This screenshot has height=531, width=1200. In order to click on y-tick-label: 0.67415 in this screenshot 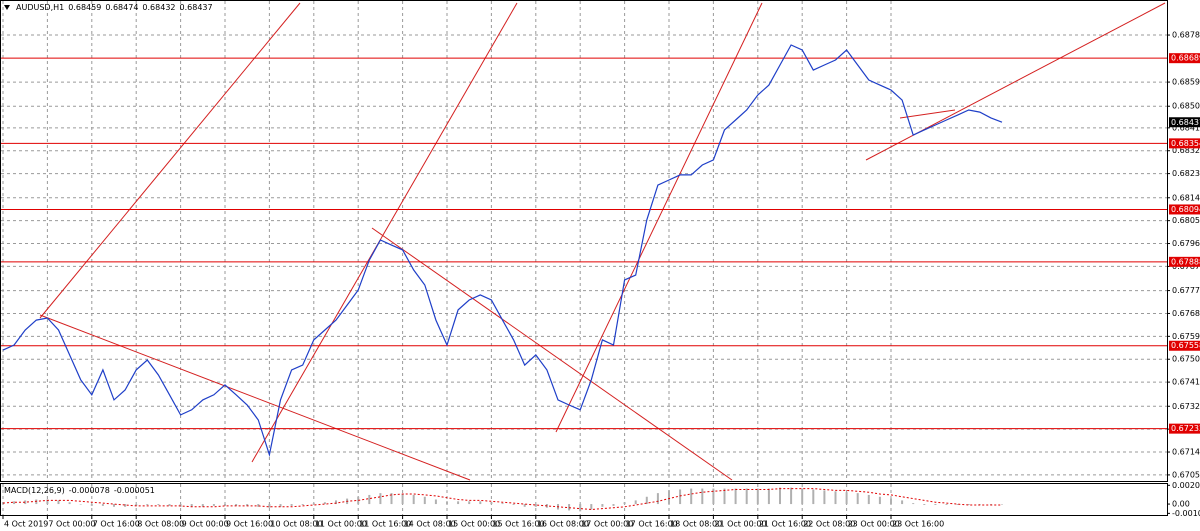, I will do `click(1186, 382)`.